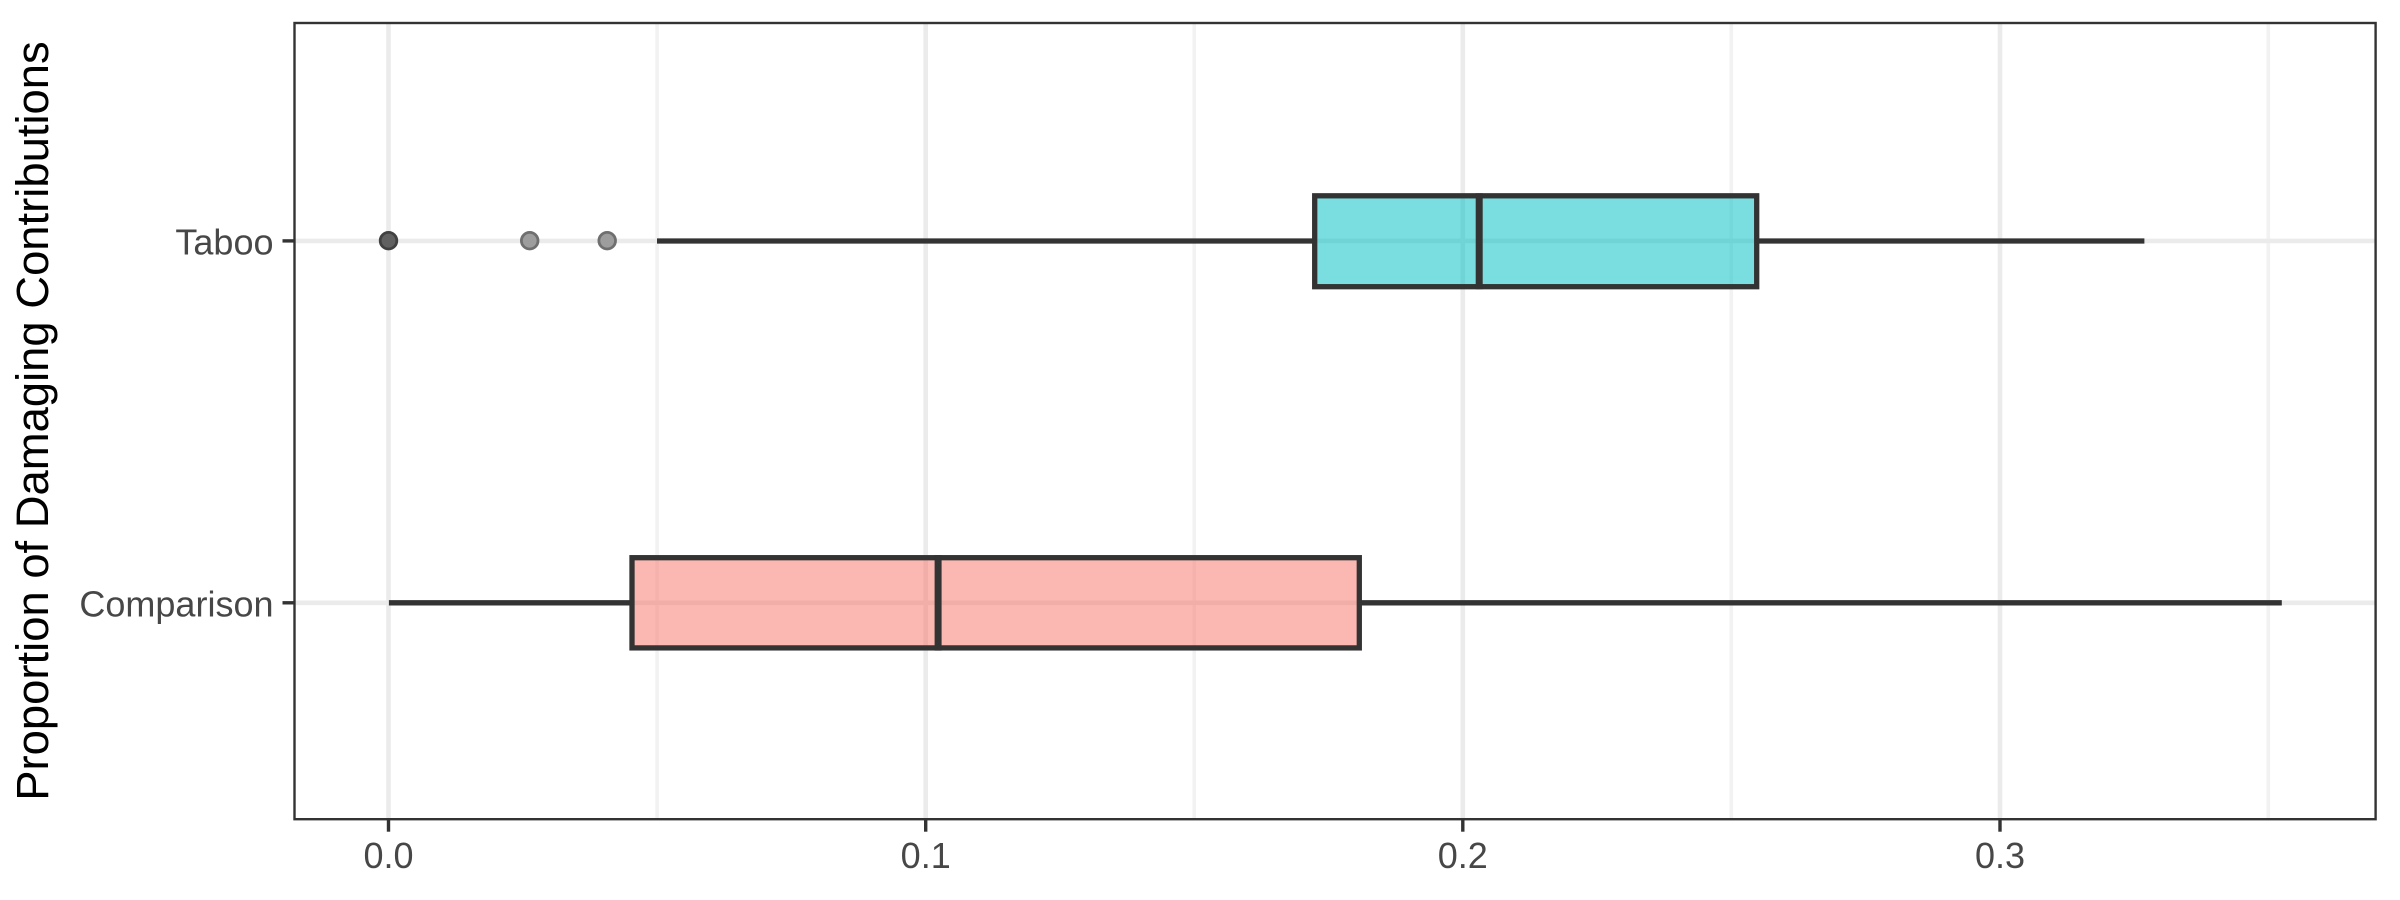 This screenshot has width=2400, height=900. I want to click on svg-text:Proportion of Damaging Contrib: Proportion of Damaging Contributions, so click(32, 420).